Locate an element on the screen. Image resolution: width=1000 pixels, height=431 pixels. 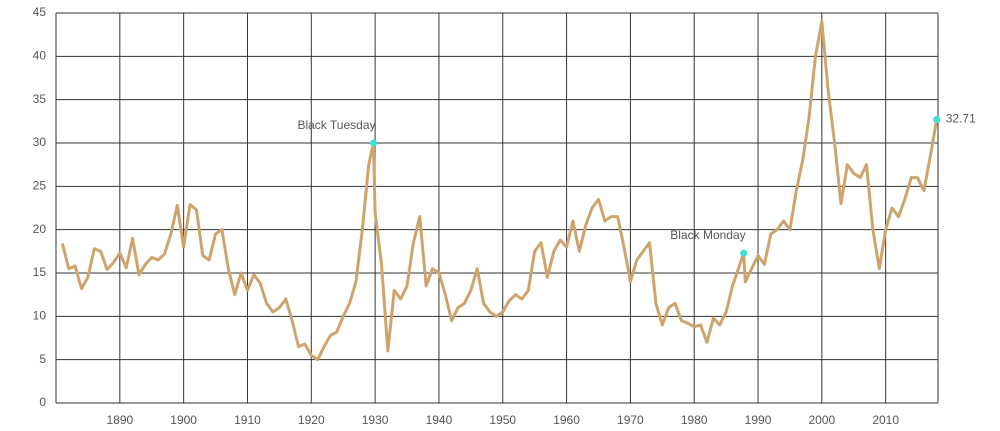
x-tick-label: 1940 is located at coordinates (439, 420).